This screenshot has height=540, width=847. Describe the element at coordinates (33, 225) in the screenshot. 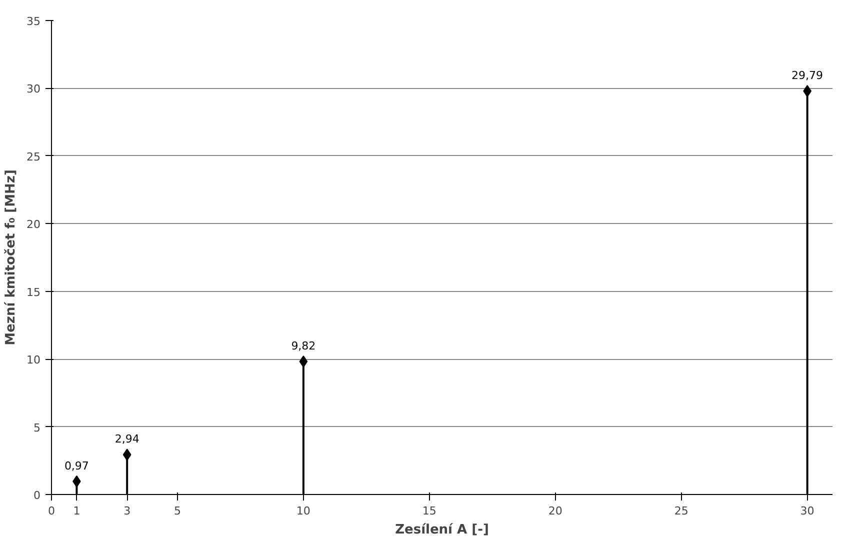

I see `y-tick-label: 20` at that location.